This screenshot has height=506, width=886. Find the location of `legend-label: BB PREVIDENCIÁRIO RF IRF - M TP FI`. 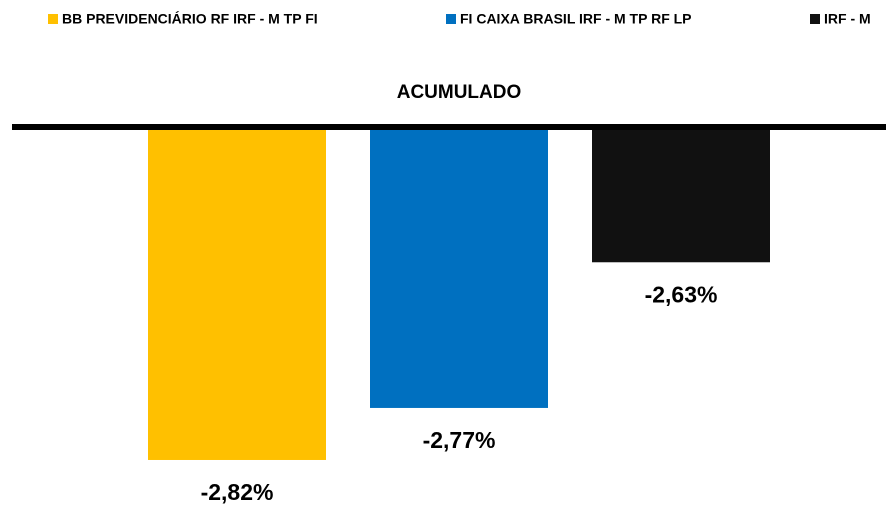

legend-label: BB PREVIDENCIÁRIO RF IRF - M TP FI is located at coordinates (190, 19).